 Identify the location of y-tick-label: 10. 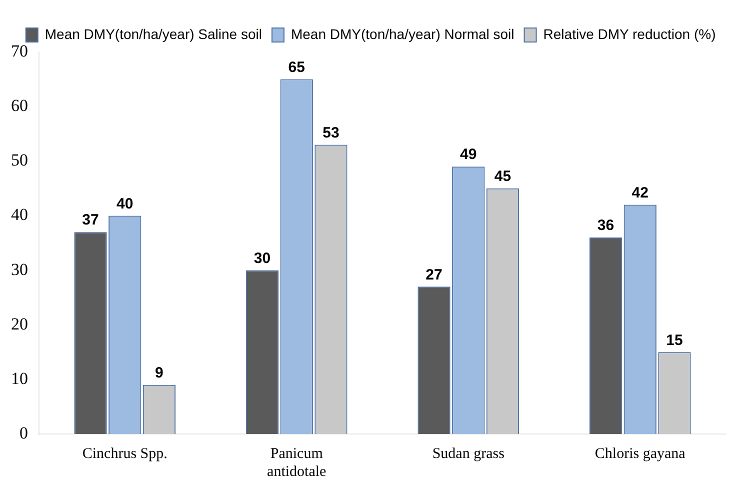
(19, 378).